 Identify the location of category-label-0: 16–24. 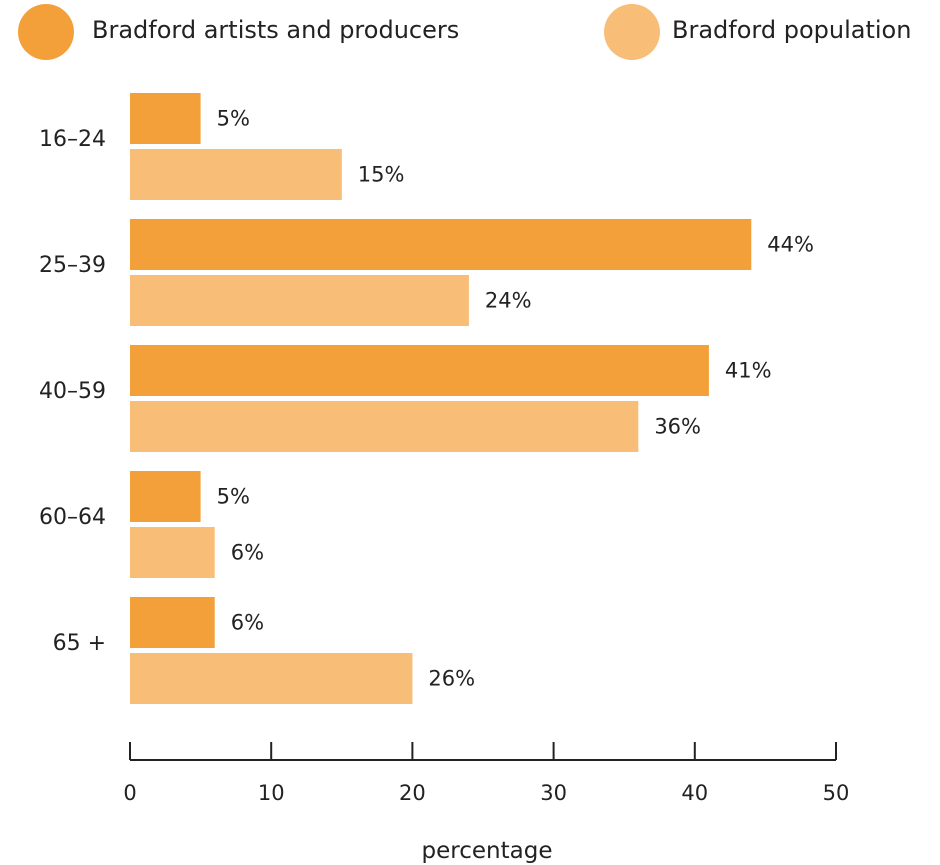
(72, 139).